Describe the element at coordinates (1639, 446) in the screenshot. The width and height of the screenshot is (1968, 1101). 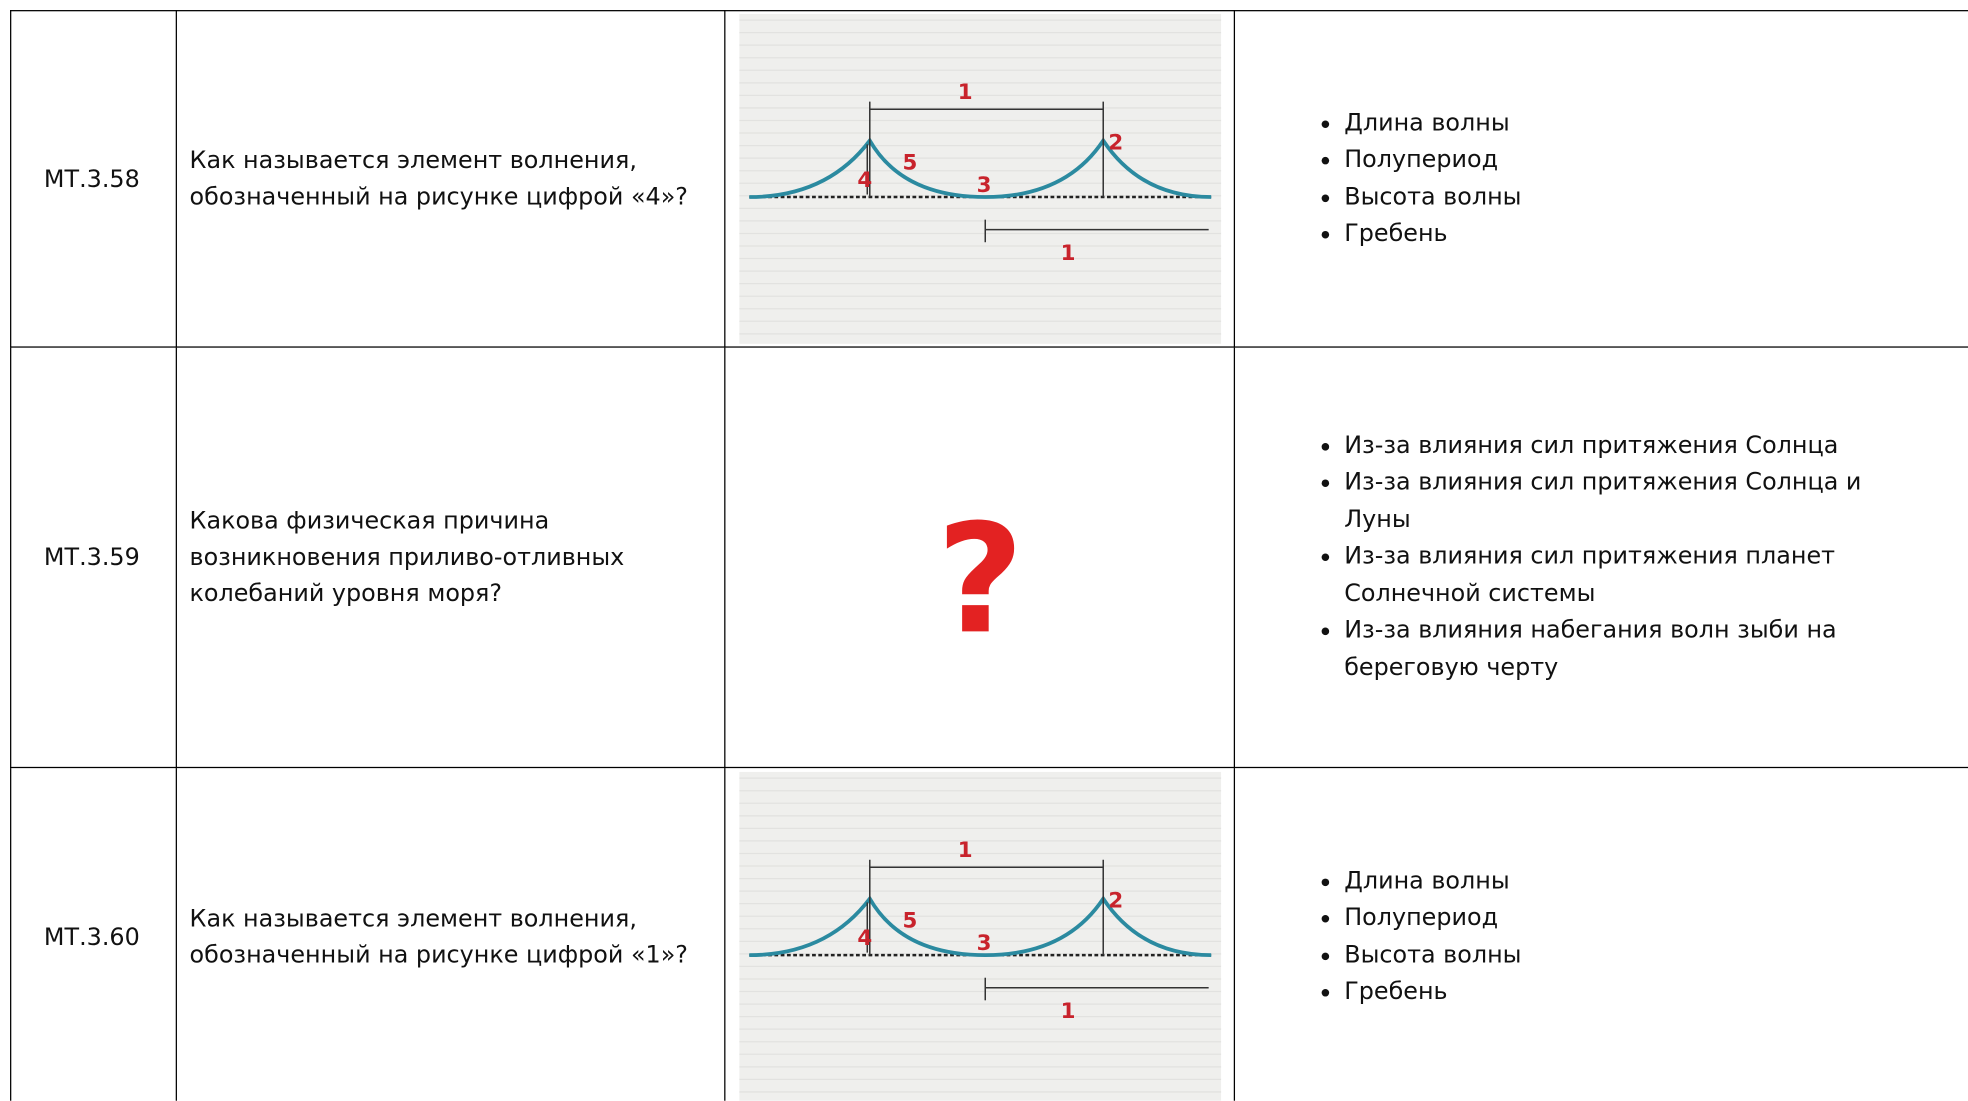
I see `option: Из-за влияния сил притяжения Солнца` at that location.